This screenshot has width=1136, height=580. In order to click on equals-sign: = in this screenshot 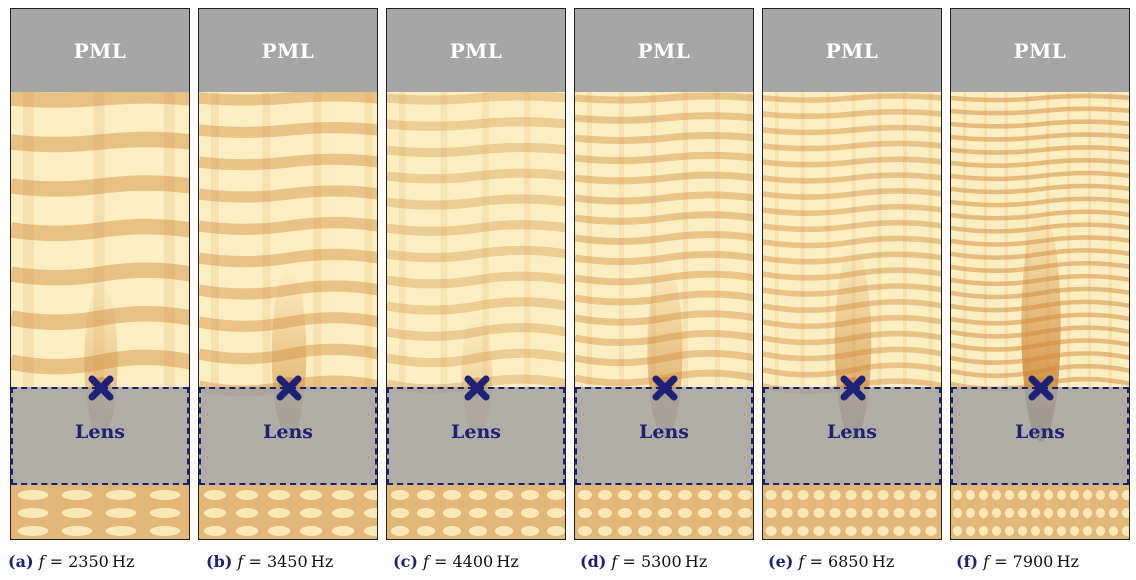, I will do `click(816, 561)`.